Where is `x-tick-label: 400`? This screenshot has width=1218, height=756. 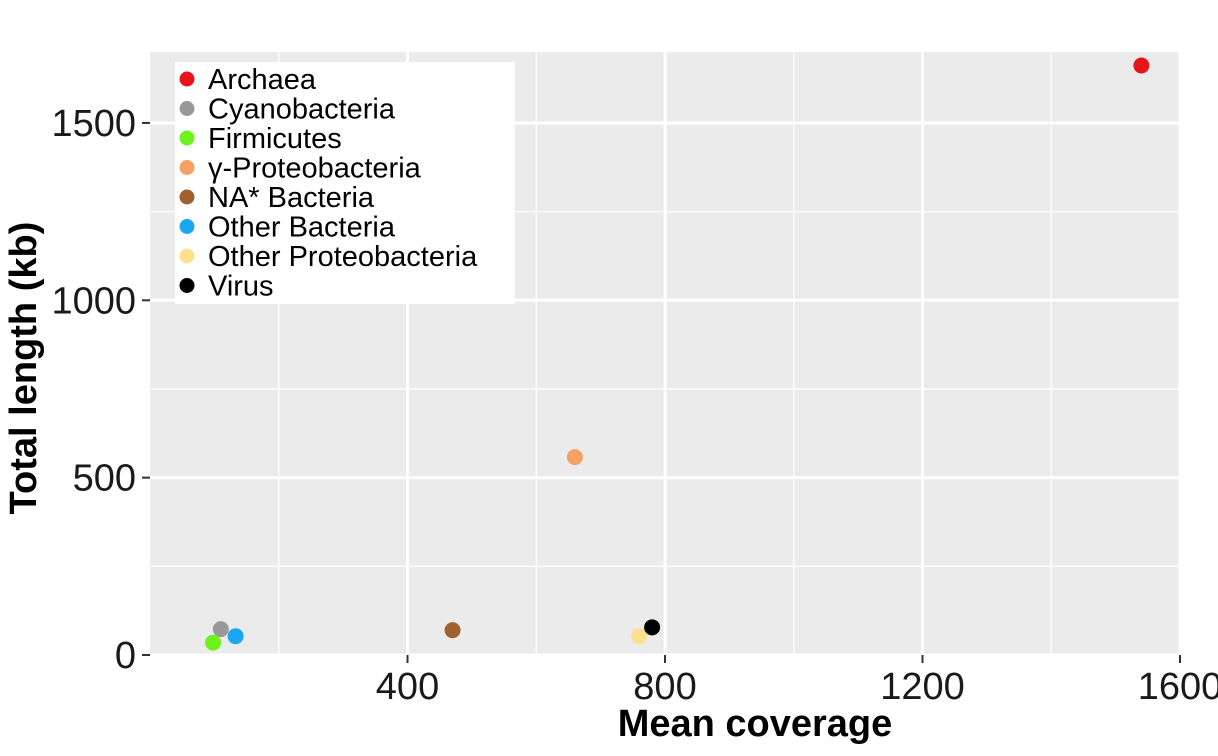 x-tick-label: 400 is located at coordinates (407, 687).